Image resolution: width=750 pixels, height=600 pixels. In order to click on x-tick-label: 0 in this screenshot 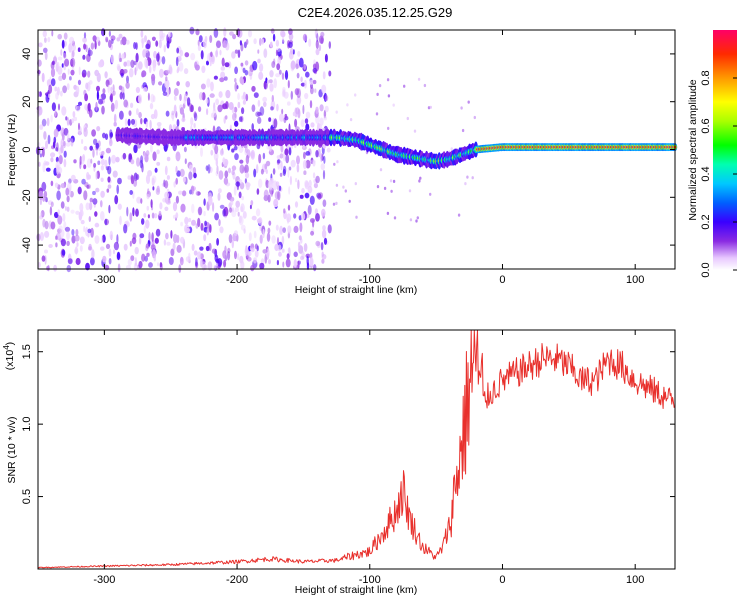, I will do `click(502, 280)`.